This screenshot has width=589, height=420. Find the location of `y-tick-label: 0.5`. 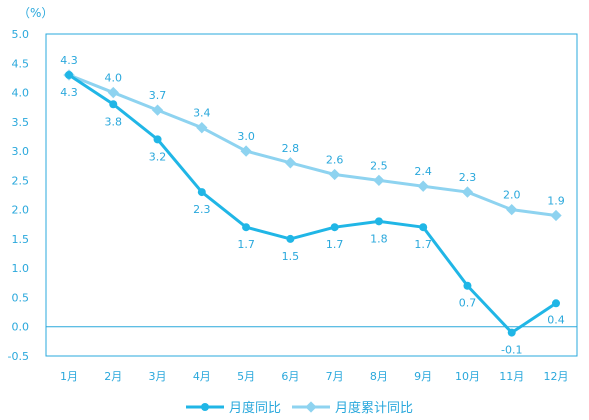

y-tick-label: 0.5 is located at coordinates (21, 297).